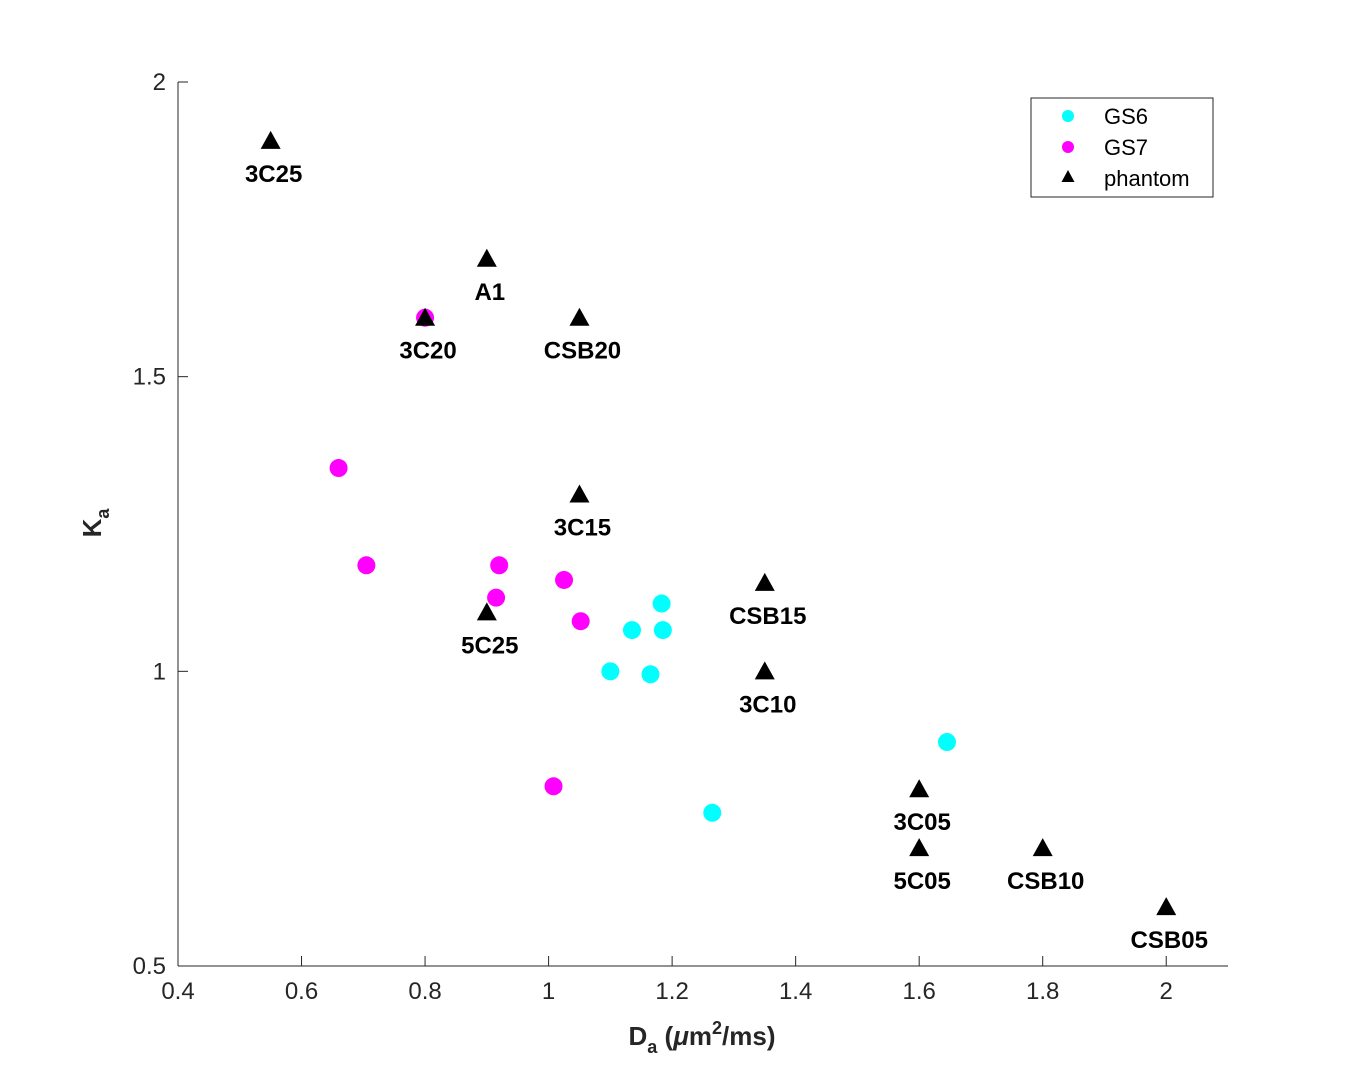 The height and width of the screenshot is (1084, 1358). I want to click on y-tick-label: 2, so click(159, 82).